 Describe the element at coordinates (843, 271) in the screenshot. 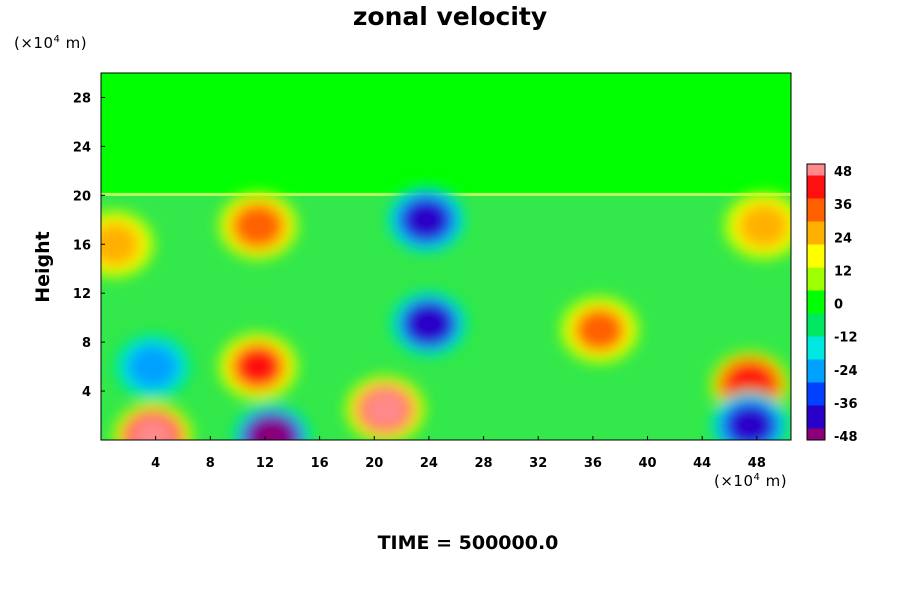

I see `colorbar-tick-label: 12` at that location.